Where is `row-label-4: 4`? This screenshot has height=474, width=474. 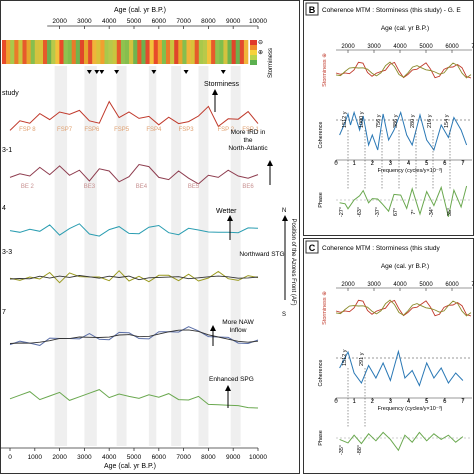
row-label-4: 4 is located at coordinates (4, 208).